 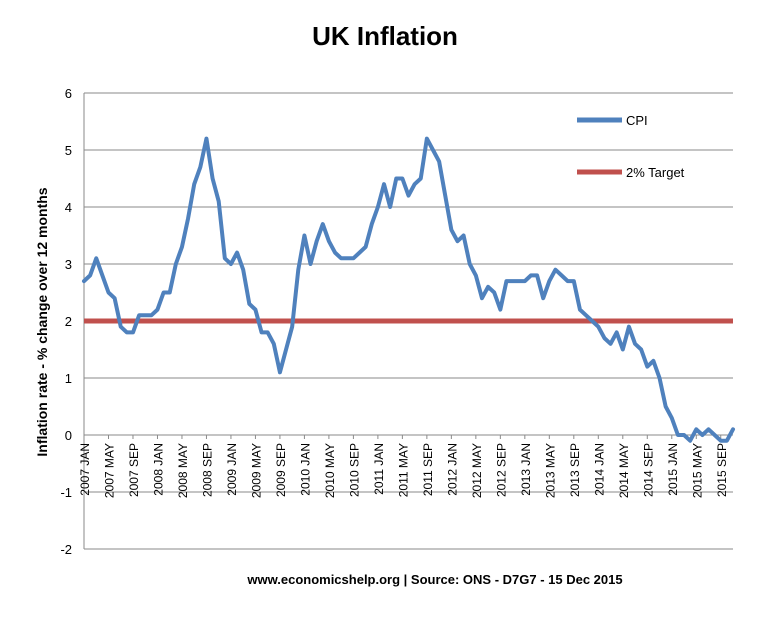 I want to click on x-tick-label: 2014 SEP, so click(x=648, y=470).